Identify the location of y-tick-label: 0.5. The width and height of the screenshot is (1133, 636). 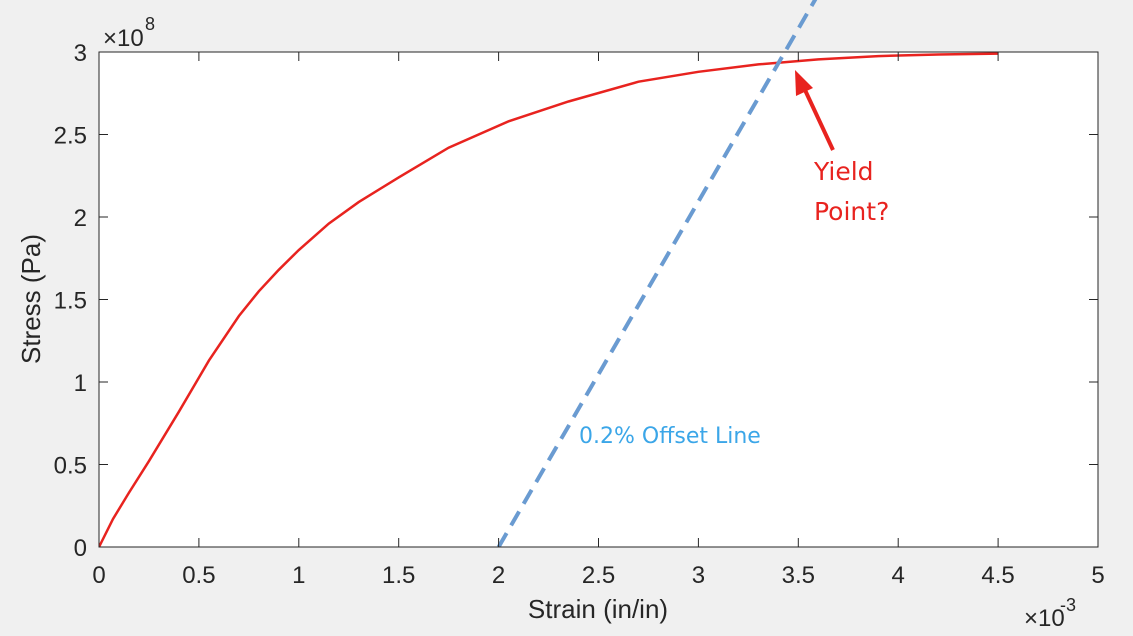
(70, 466).